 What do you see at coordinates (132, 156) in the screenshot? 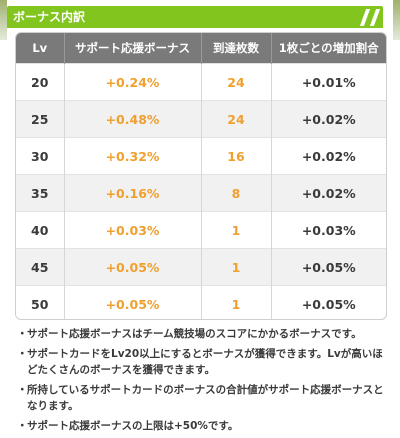
I see `cell-bonus: +0.32%` at bounding box center [132, 156].